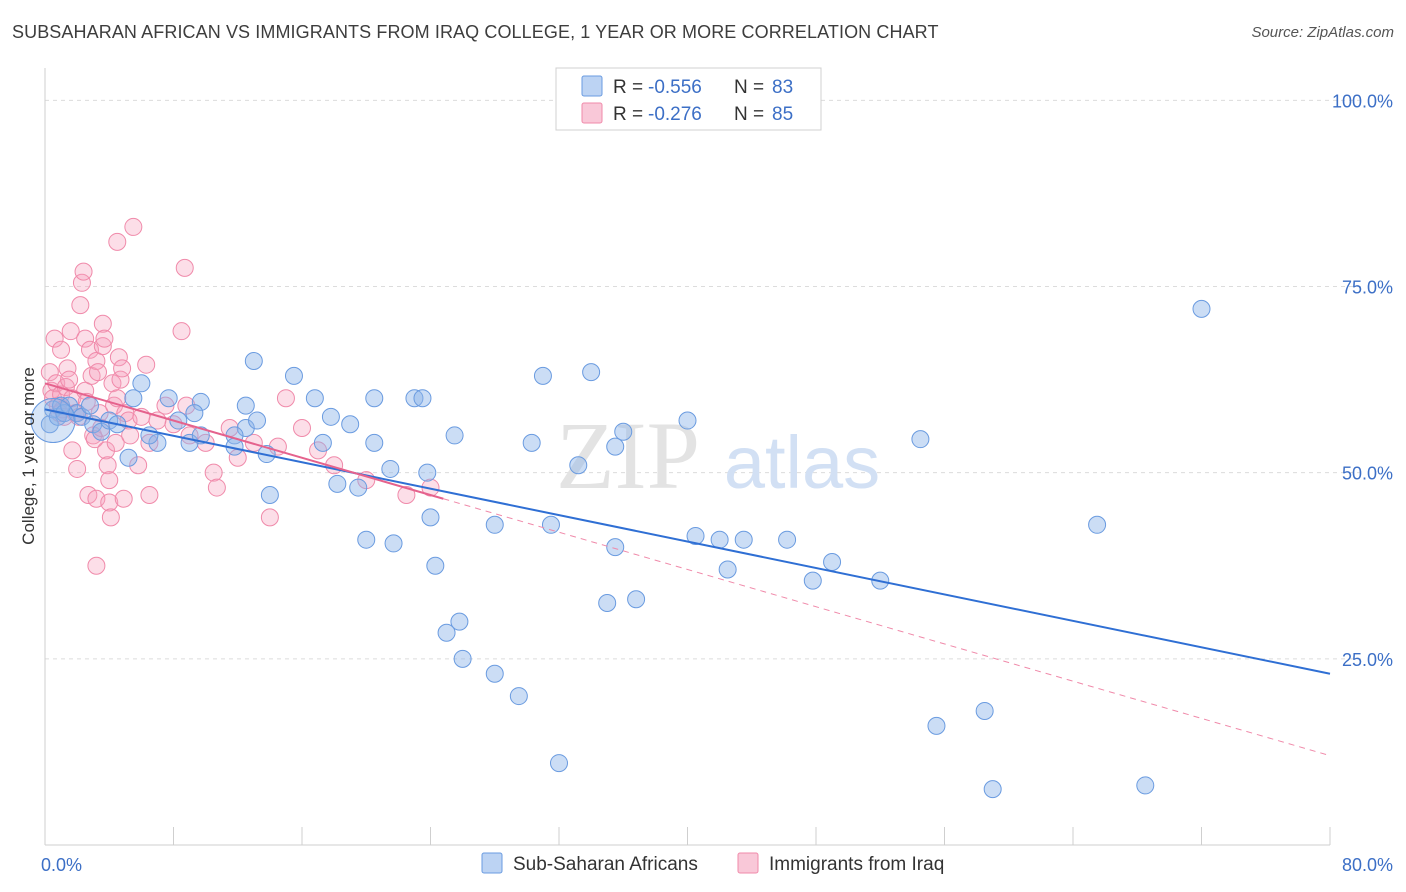 The height and width of the screenshot is (892, 1406). What do you see at coordinates (28, 456) in the screenshot?
I see `y-axis-label: College, 1 year or more` at bounding box center [28, 456].